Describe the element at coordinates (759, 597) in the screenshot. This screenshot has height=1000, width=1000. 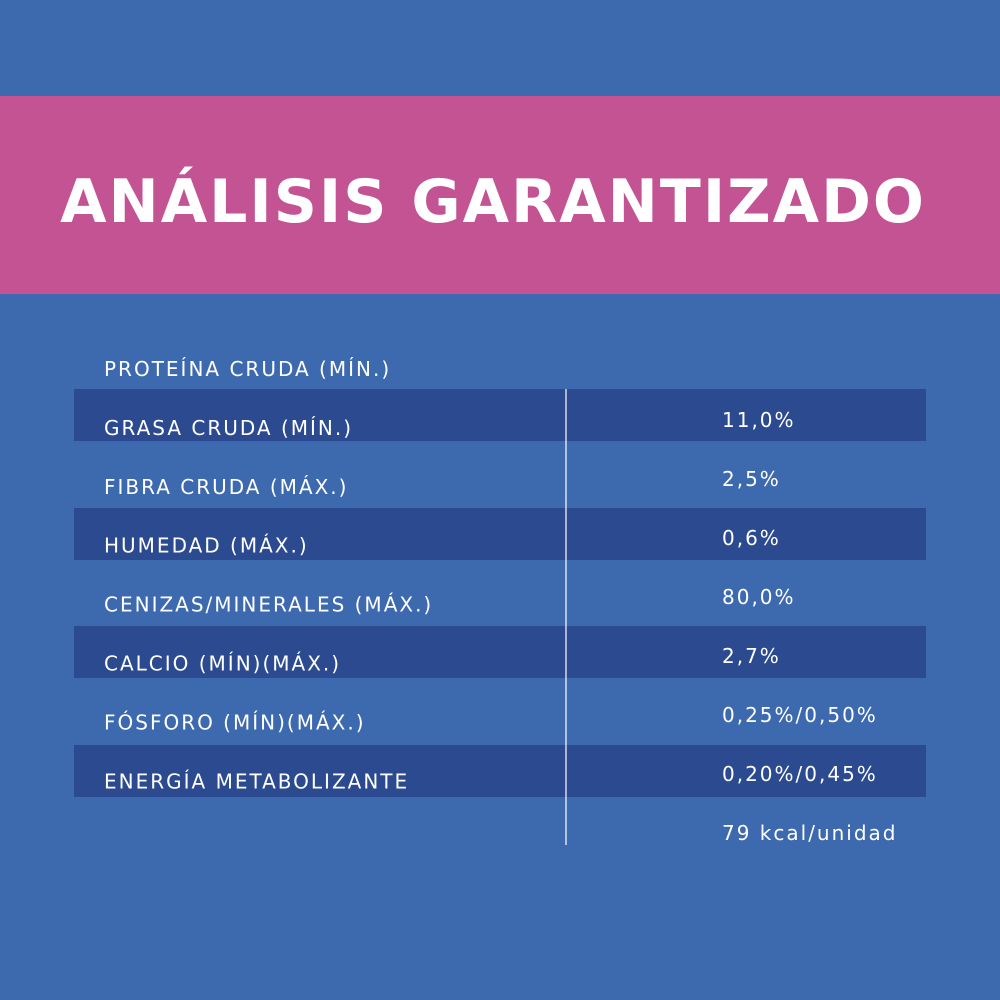
I see `row-value: 80,0%` at that location.